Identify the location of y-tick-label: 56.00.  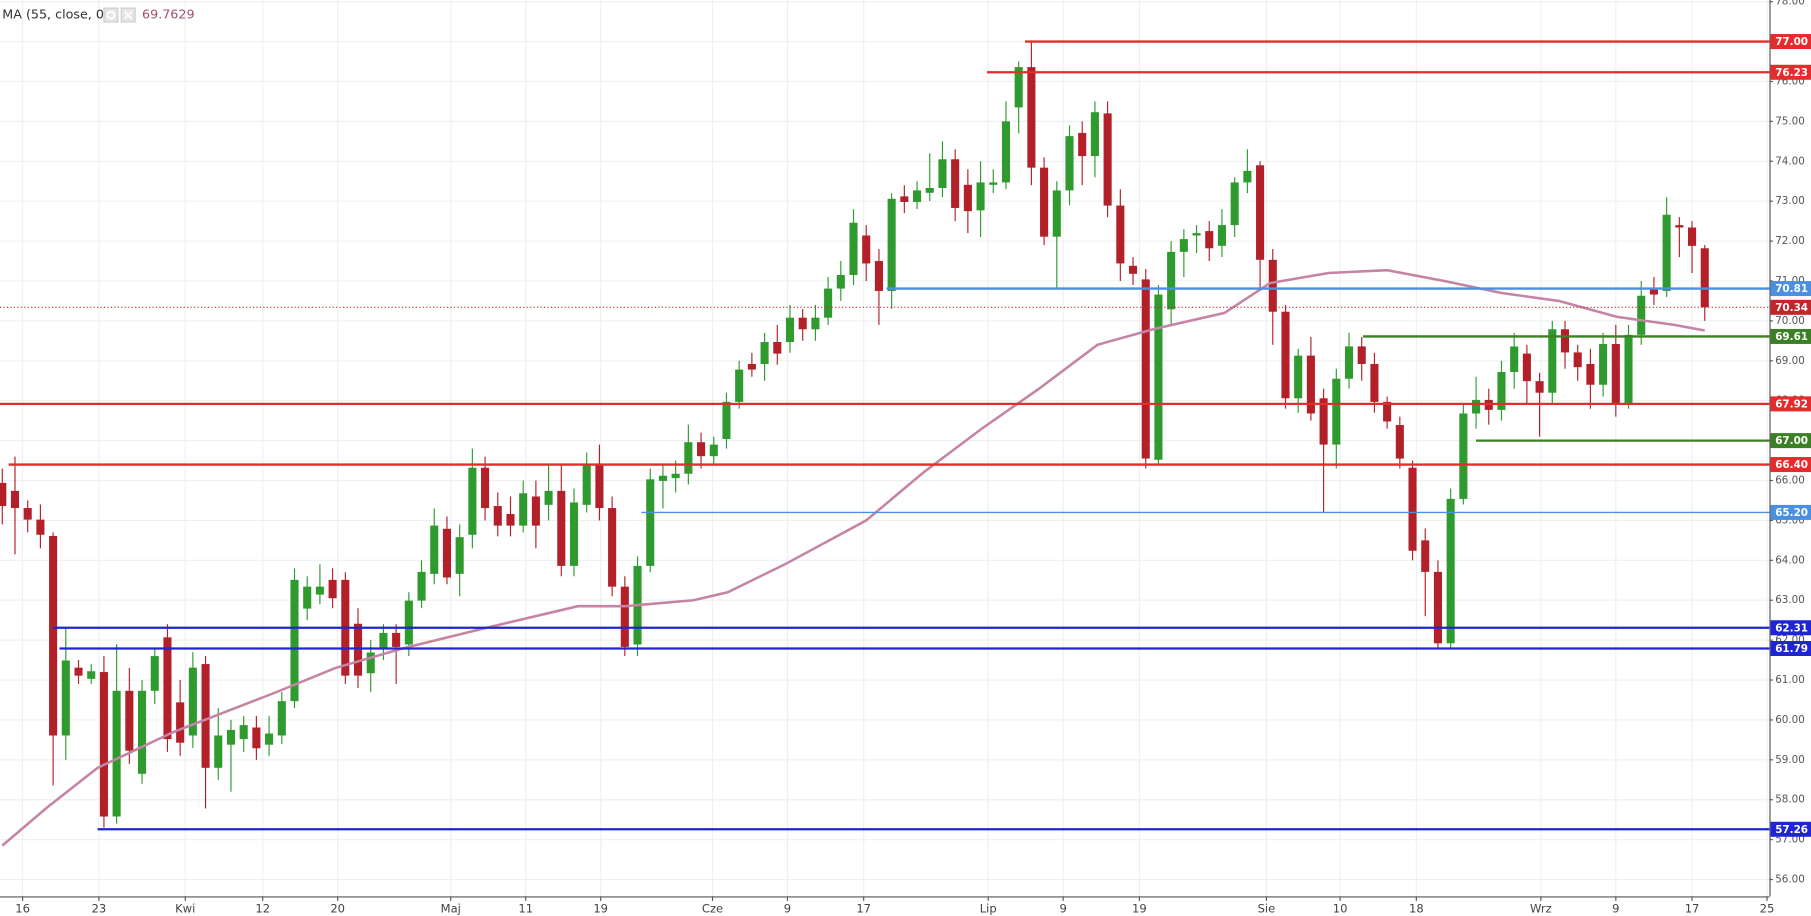
(1790, 880).